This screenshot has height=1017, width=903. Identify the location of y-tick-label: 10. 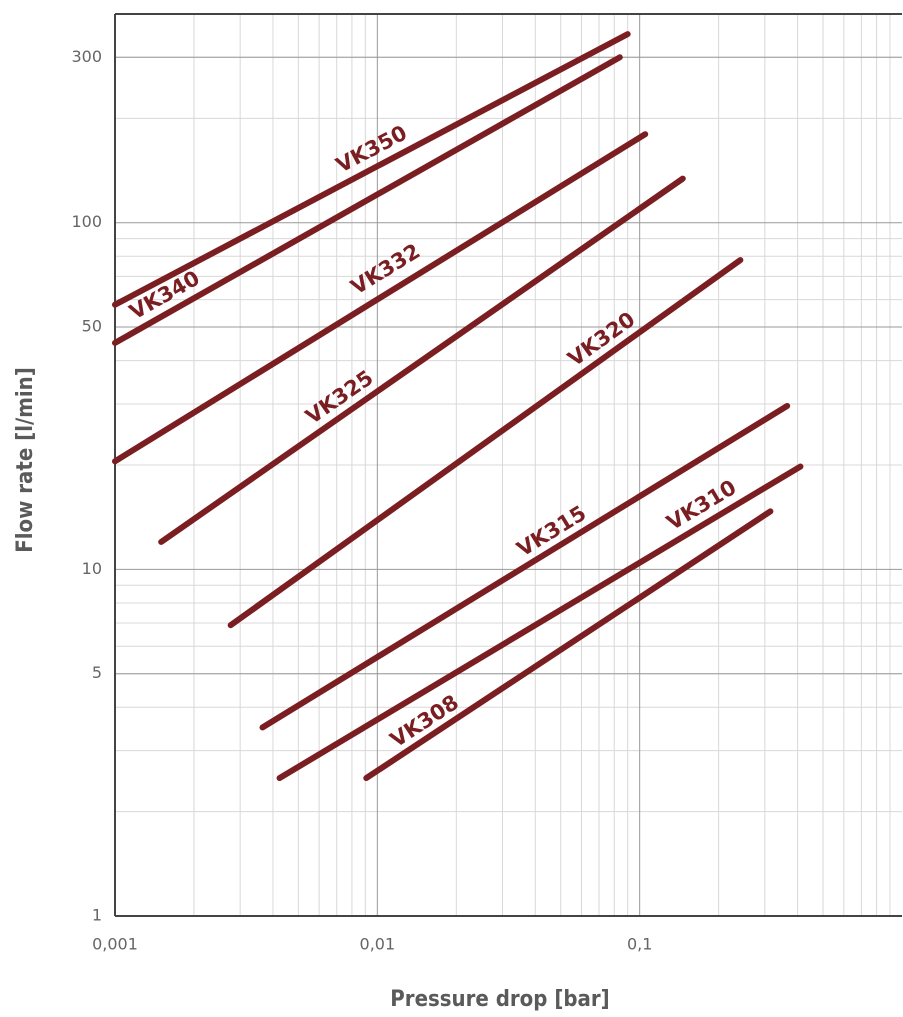
(92, 568).